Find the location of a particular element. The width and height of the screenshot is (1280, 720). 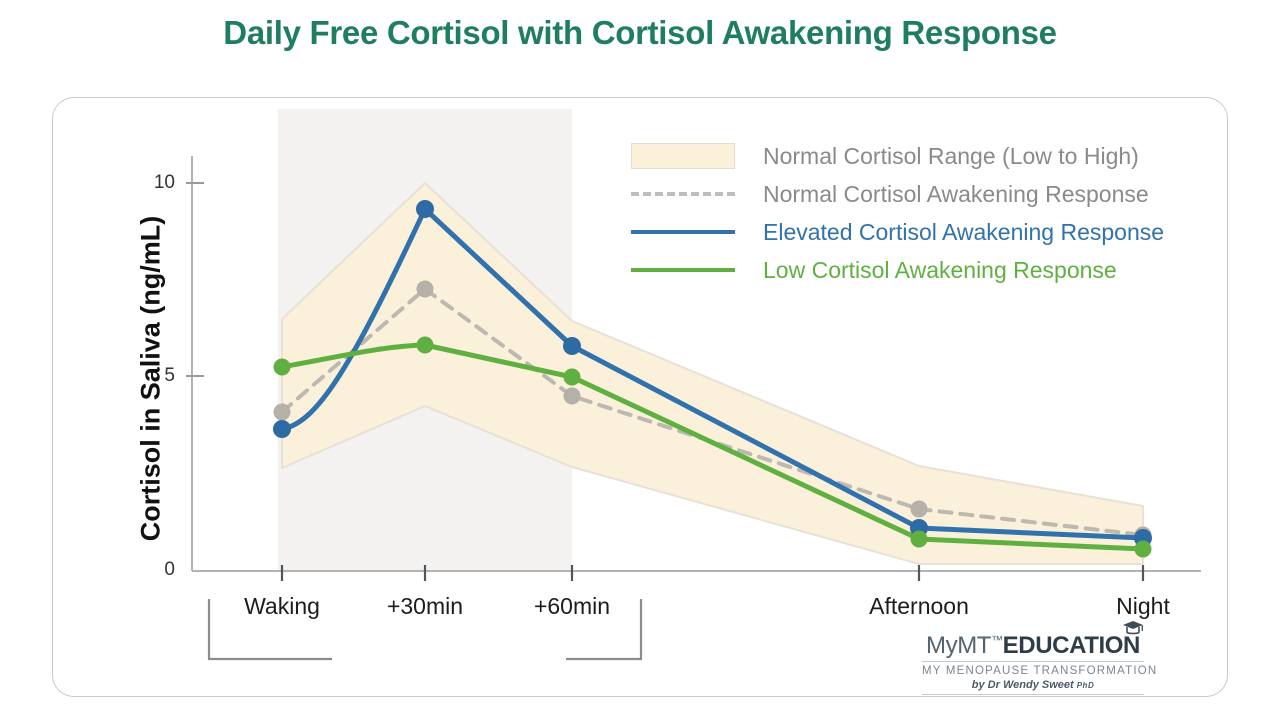

legend-item-normal-car: Normal Cortisol Awakening Response is located at coordinates (890, 194).